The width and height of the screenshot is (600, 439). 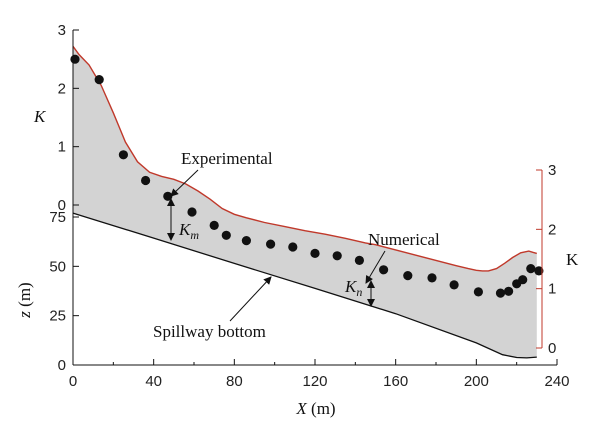 I want to click on k-right-tick-label: 1, so click(x=552, y=289).